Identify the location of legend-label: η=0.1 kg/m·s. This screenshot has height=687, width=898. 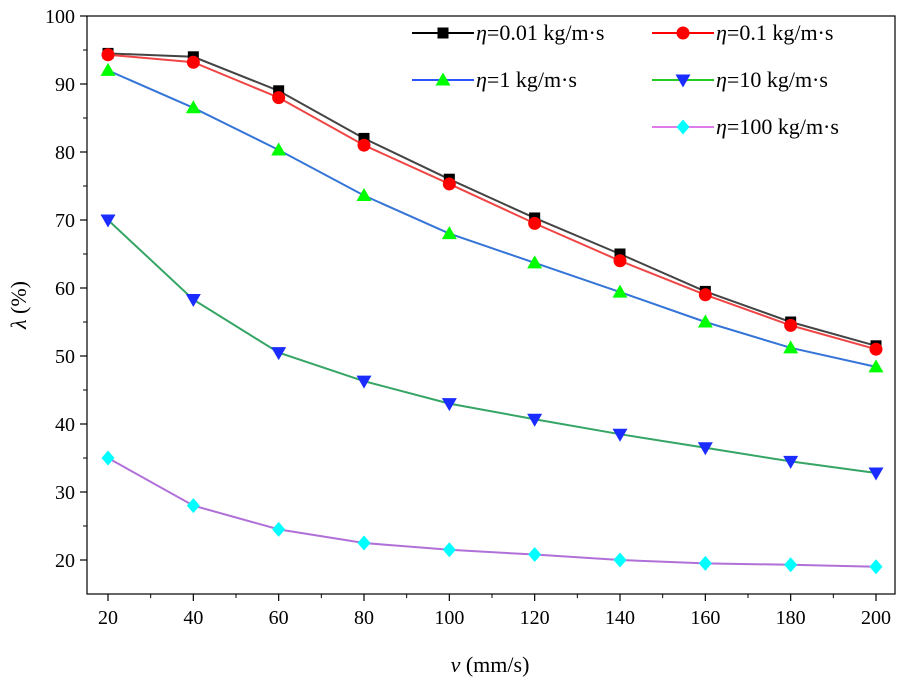
(774, 32).